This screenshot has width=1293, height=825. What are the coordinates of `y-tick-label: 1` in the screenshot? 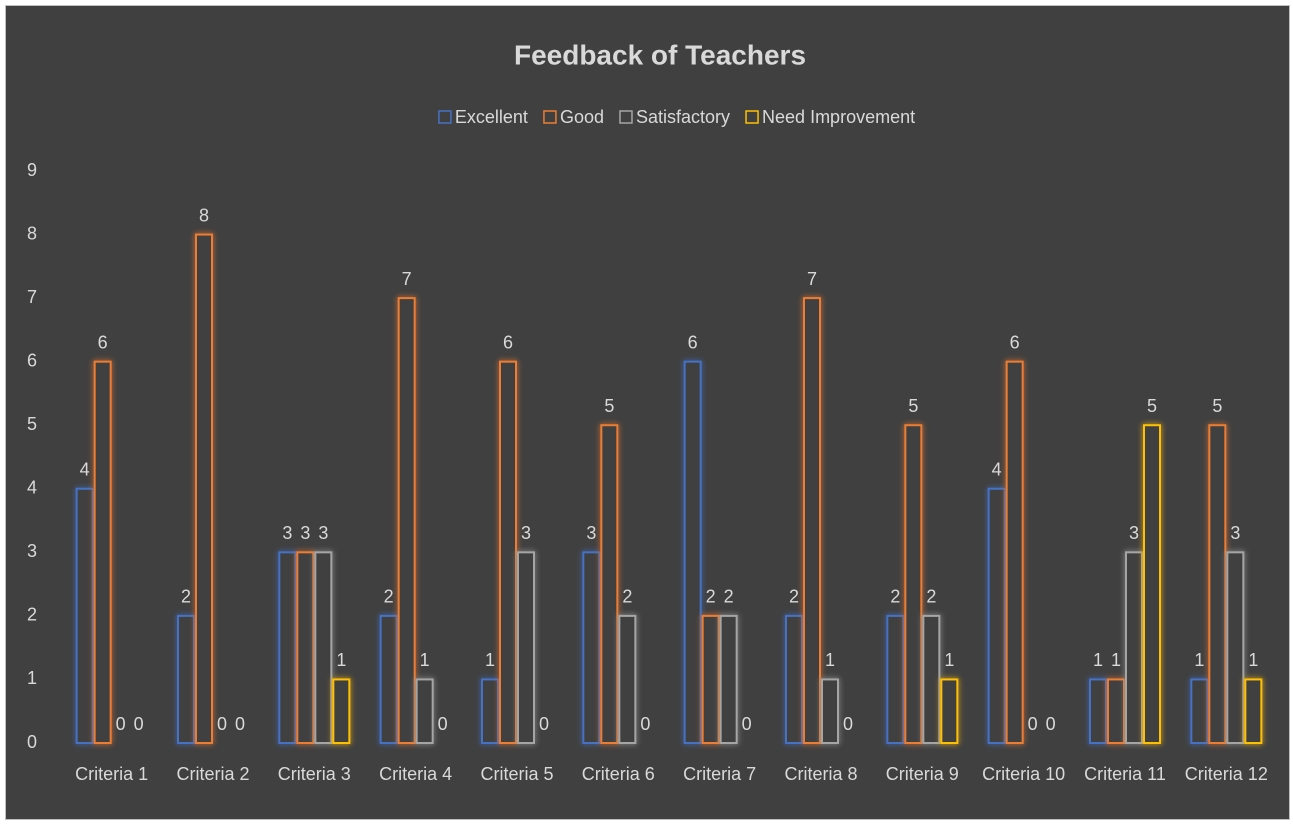 It's located at (32, 678).